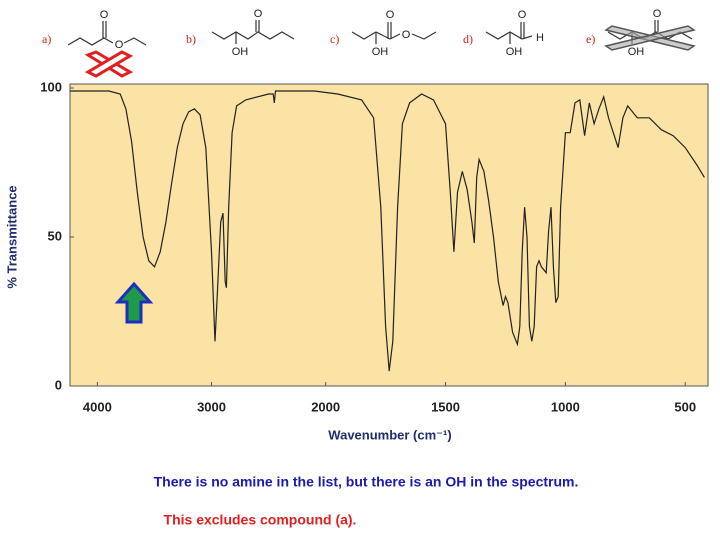 This screenshot has width=720, height=541. What do you see at coordinates (334, 39) in the screenshot?
I see `compound-label: c)` at bounding box center [334, 39].